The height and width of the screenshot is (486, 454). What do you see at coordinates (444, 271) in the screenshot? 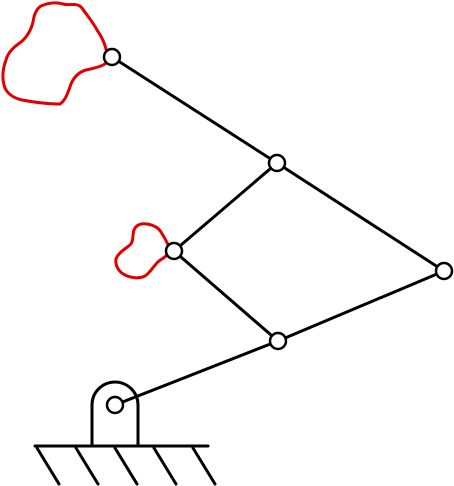
I see `joint-right` at bounding box center [444, 271].